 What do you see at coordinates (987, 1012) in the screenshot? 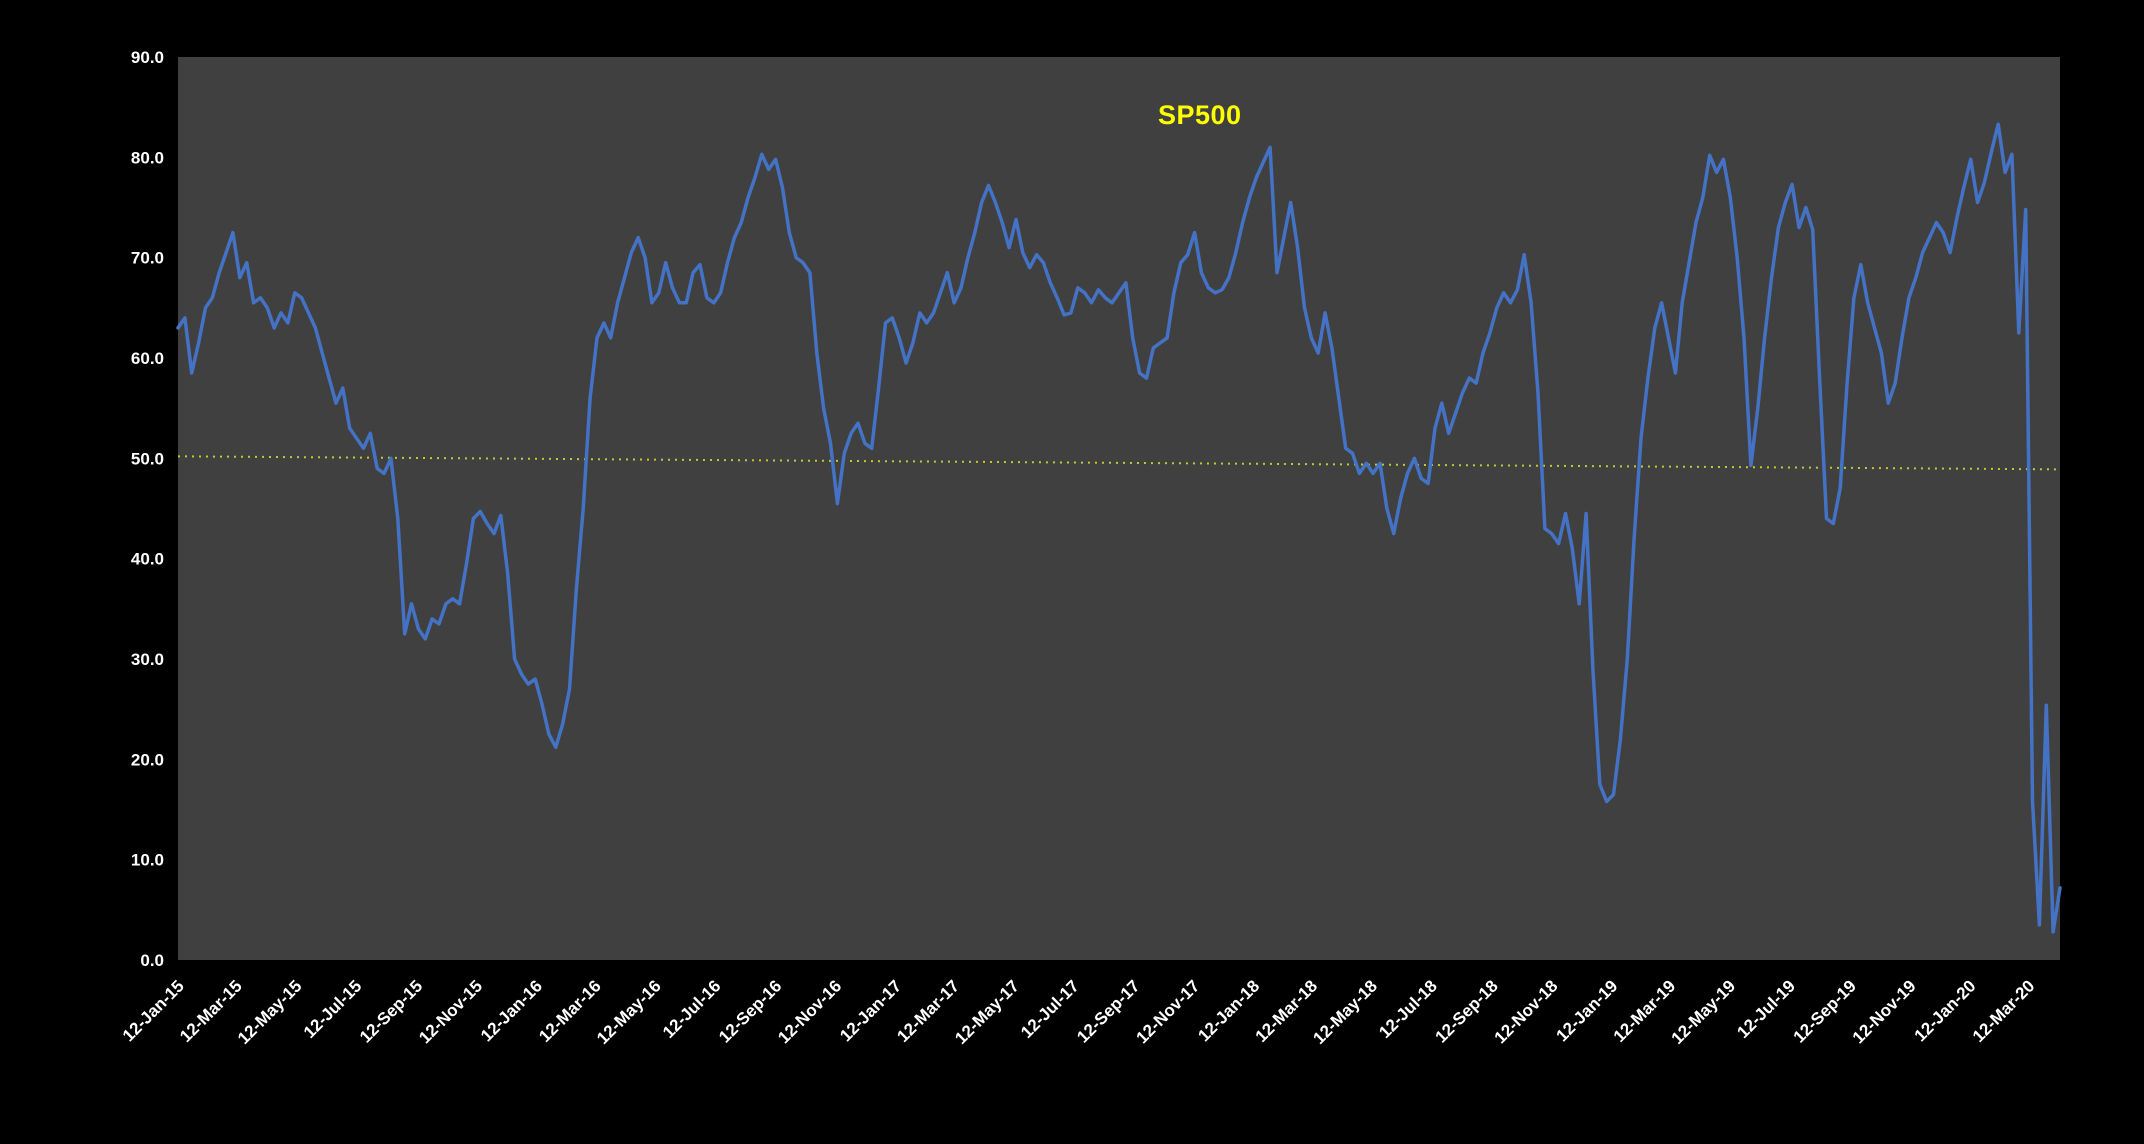
I see `x-axis-tick-label: 12-May-17` at bounding box center [987, 1012].